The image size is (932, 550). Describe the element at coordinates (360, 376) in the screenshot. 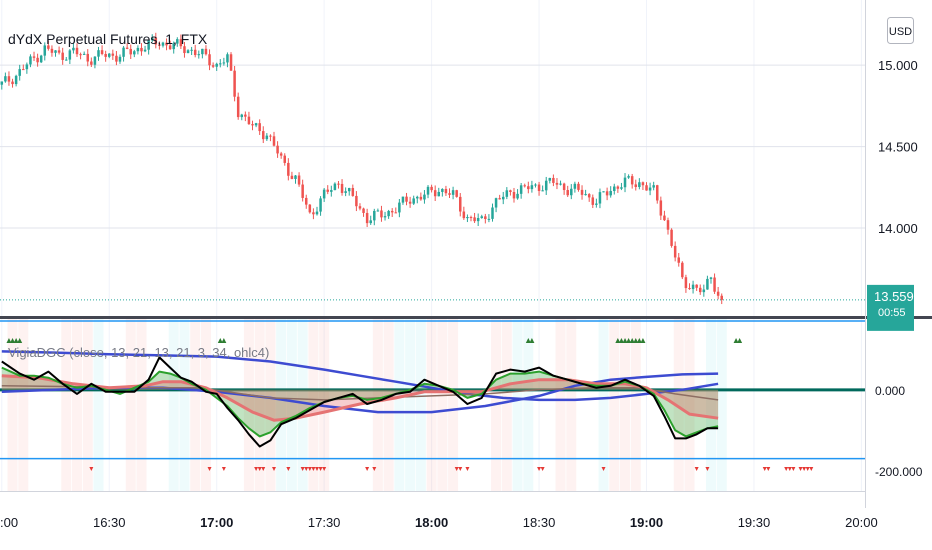

I see `indicator-line` at that location.